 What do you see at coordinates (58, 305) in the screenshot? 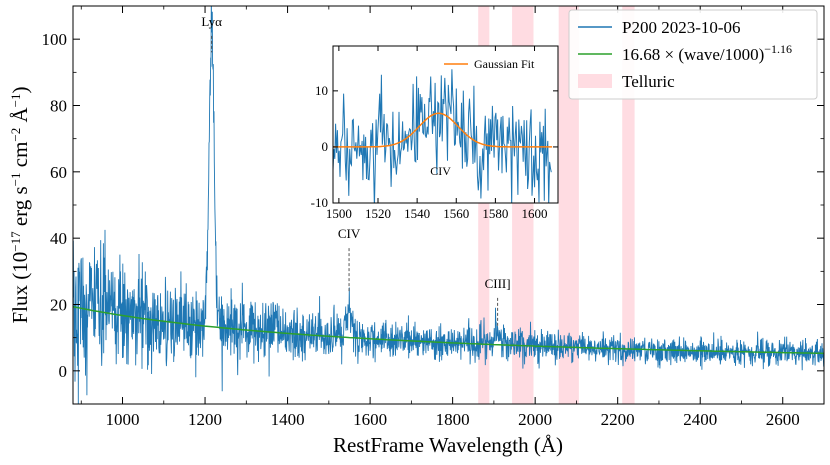
I see `y-tick-label-20: 20` at bounding box center [58, 305].